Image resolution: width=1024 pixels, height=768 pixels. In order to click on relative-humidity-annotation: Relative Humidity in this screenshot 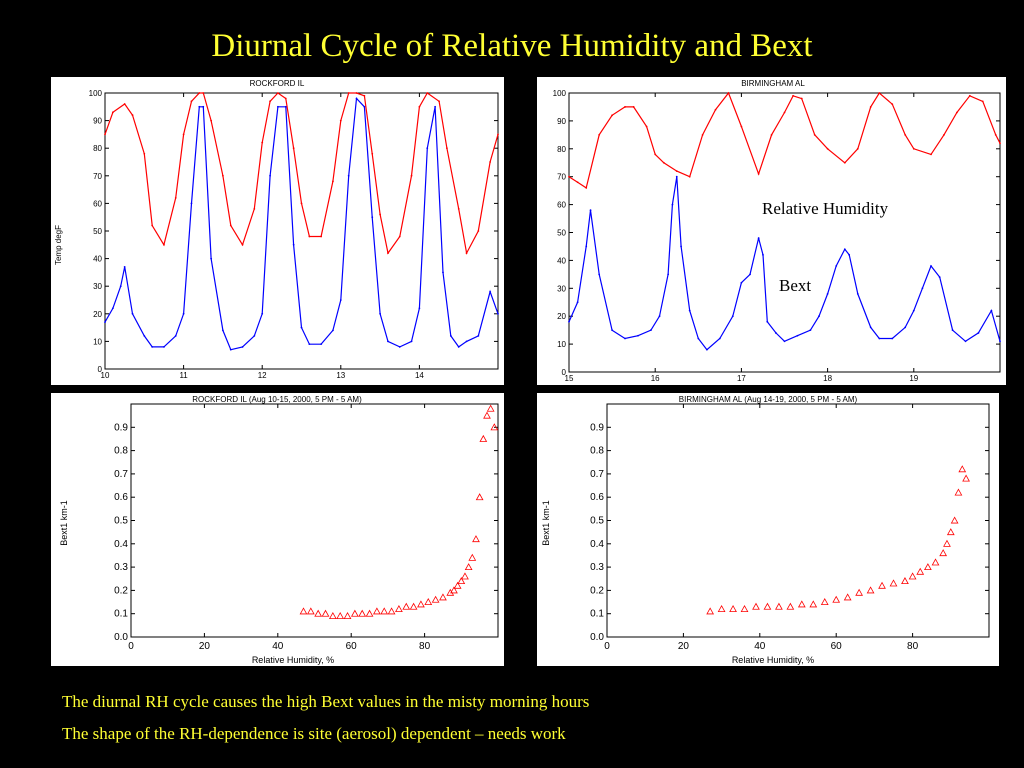, I will do `click(825, 208)`.